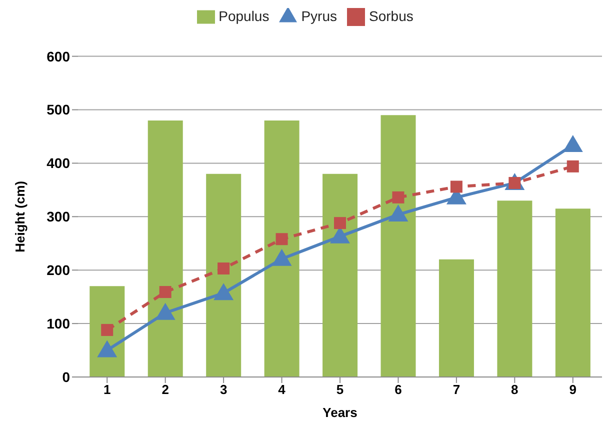 The height and width of the screenshot is (435, 614). What do you see at coordinates (244, 16) in the screenshot?
I see `legend-label: Populus` at bounding box center [244, 16].